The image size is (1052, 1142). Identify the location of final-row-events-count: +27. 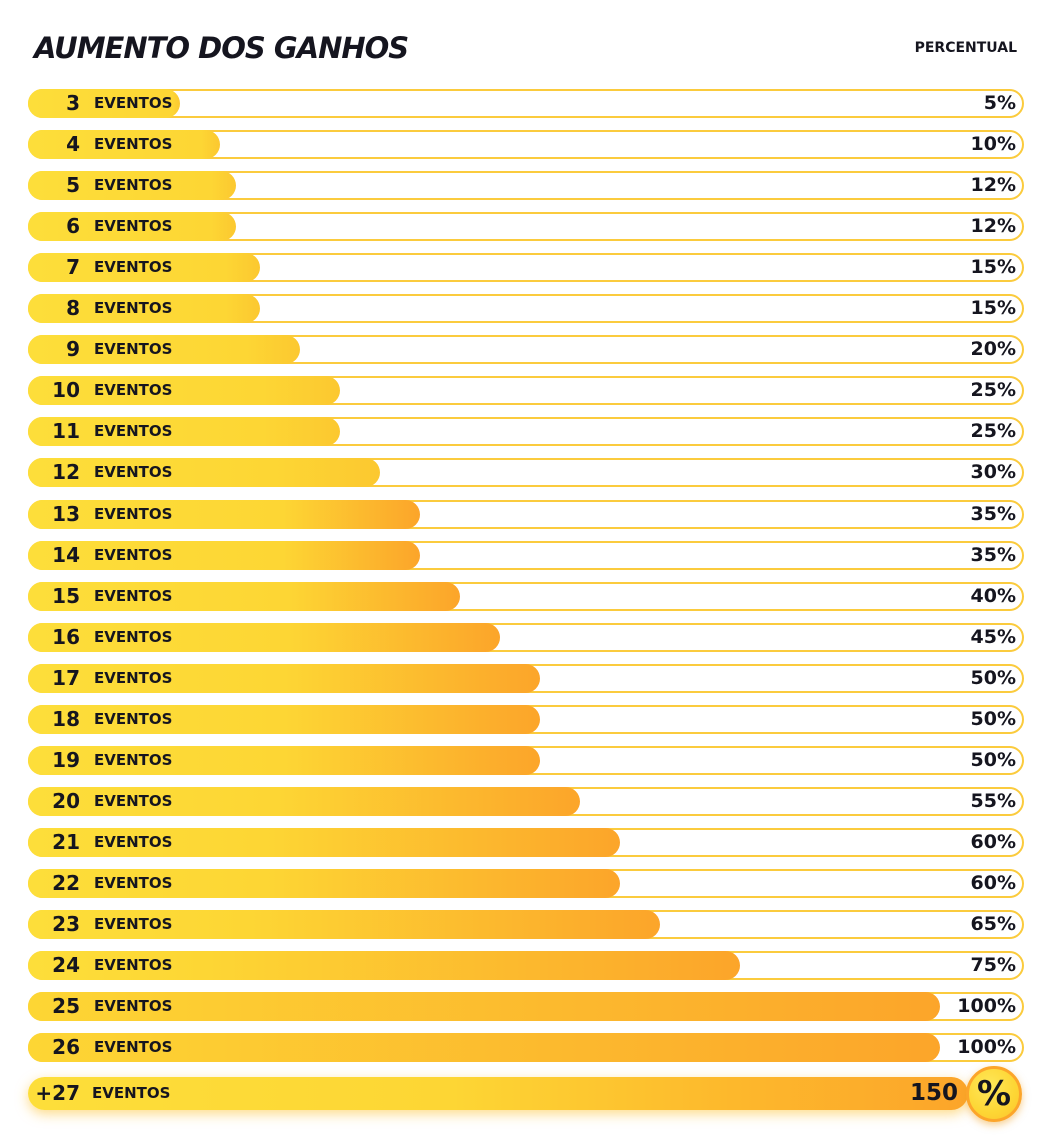
(57, 1093).